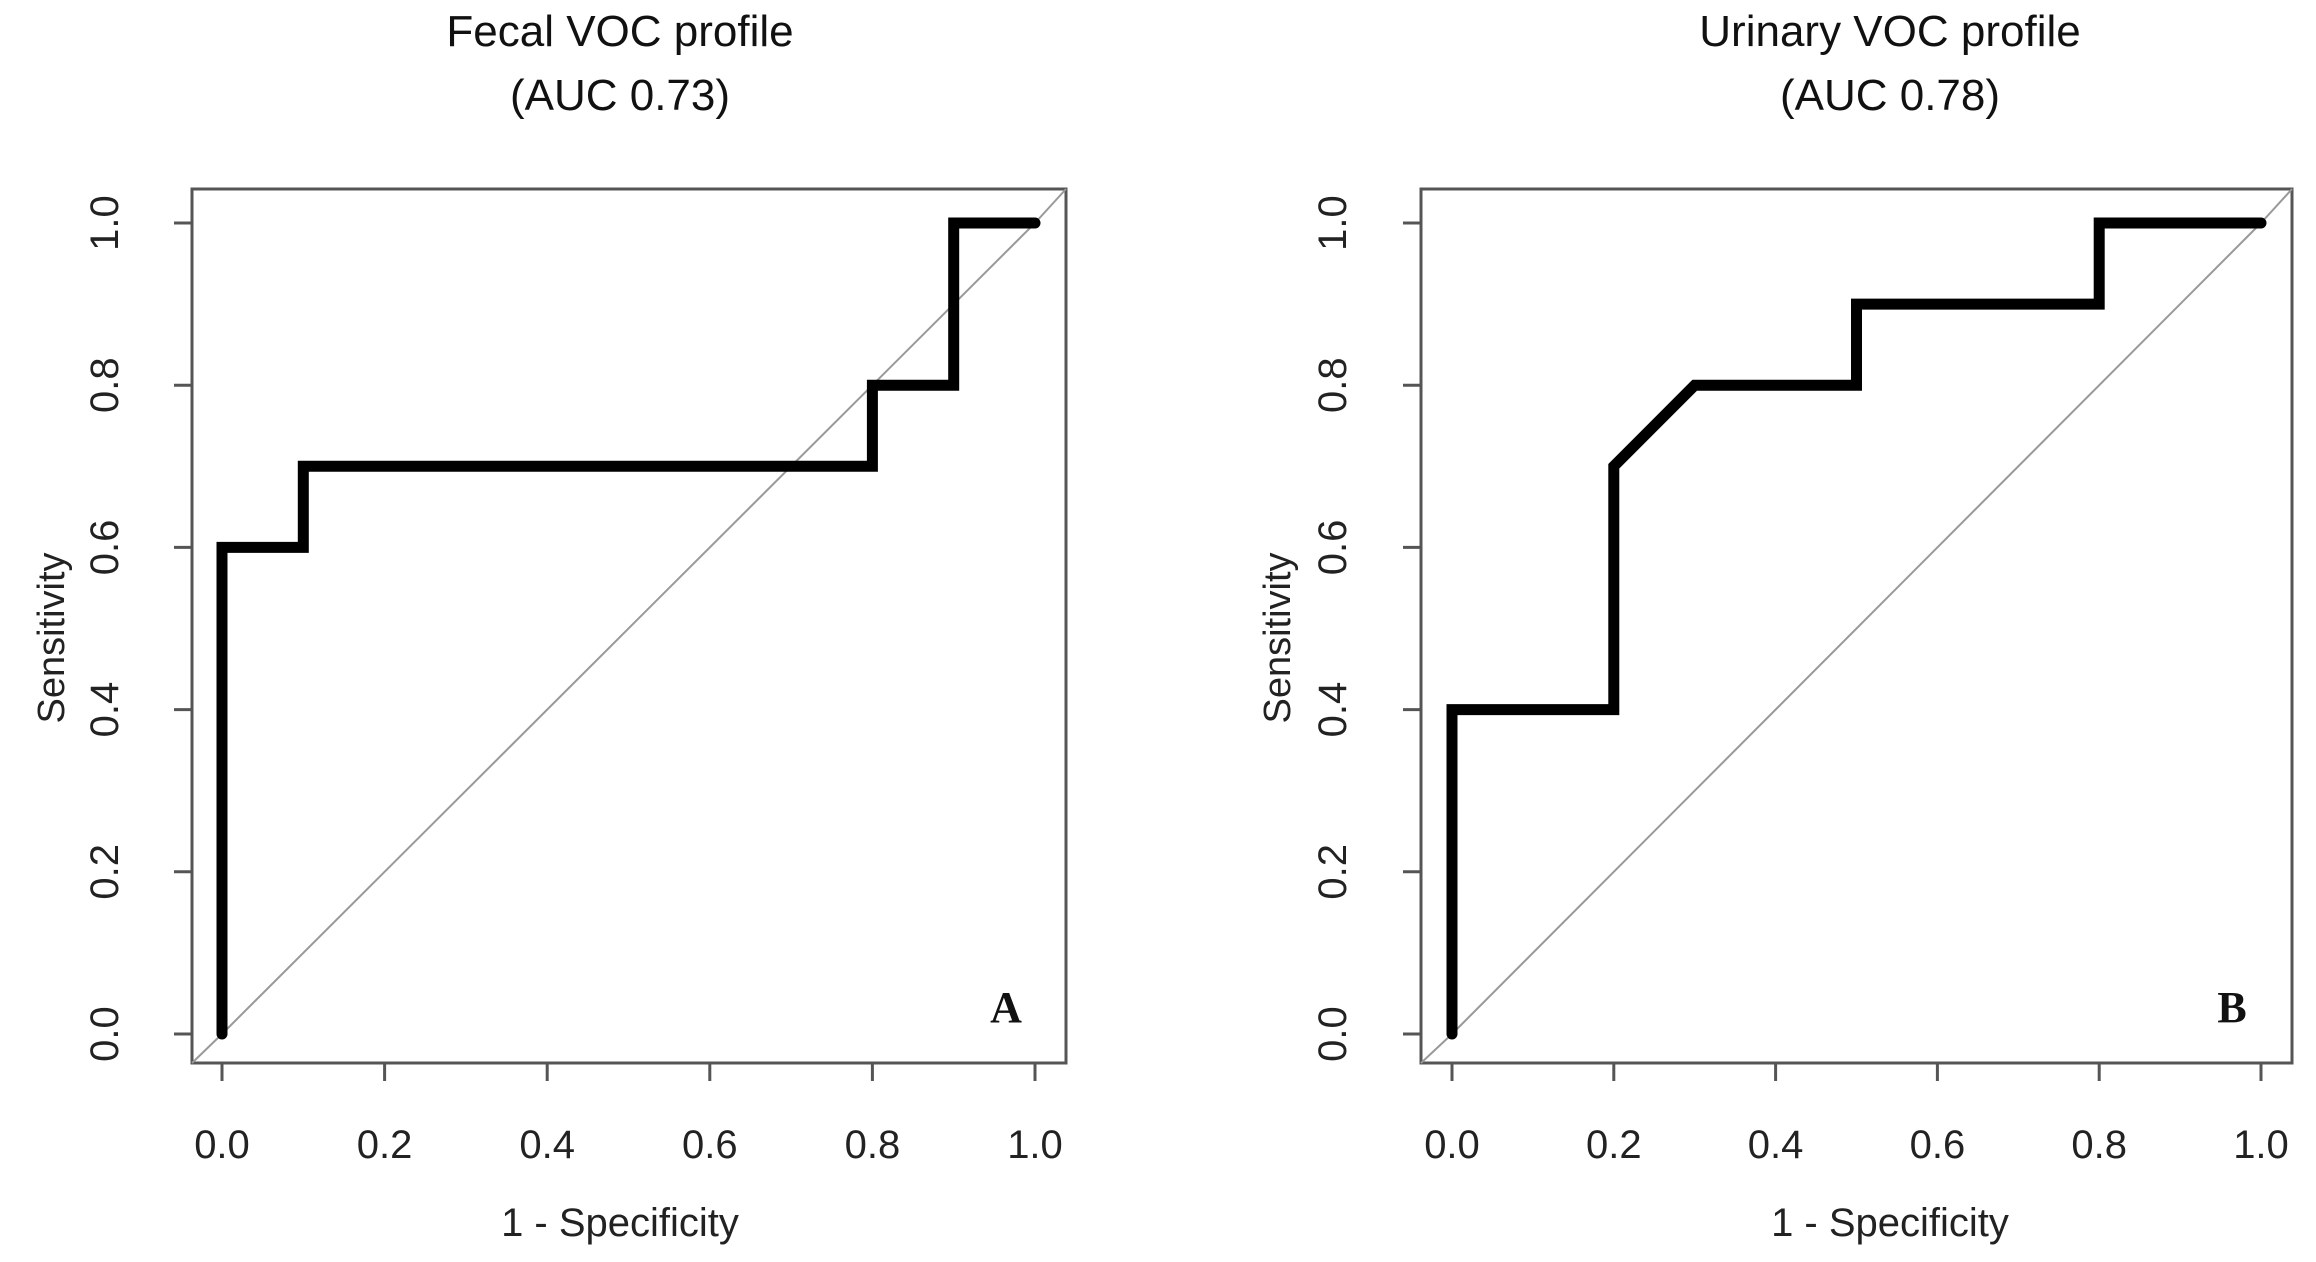  What do you see at coordinates (1006, 1007) in the screenshot?
I see `panel-label: A` at bounding box center [1006, 1007].